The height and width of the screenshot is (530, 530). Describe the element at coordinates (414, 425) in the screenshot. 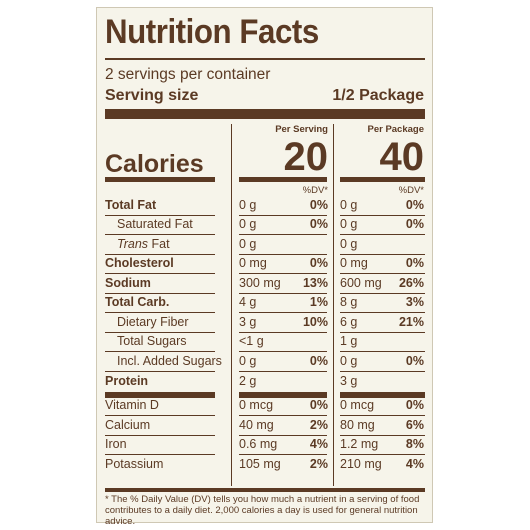

I see `dv-per-package: 6%` at that location.